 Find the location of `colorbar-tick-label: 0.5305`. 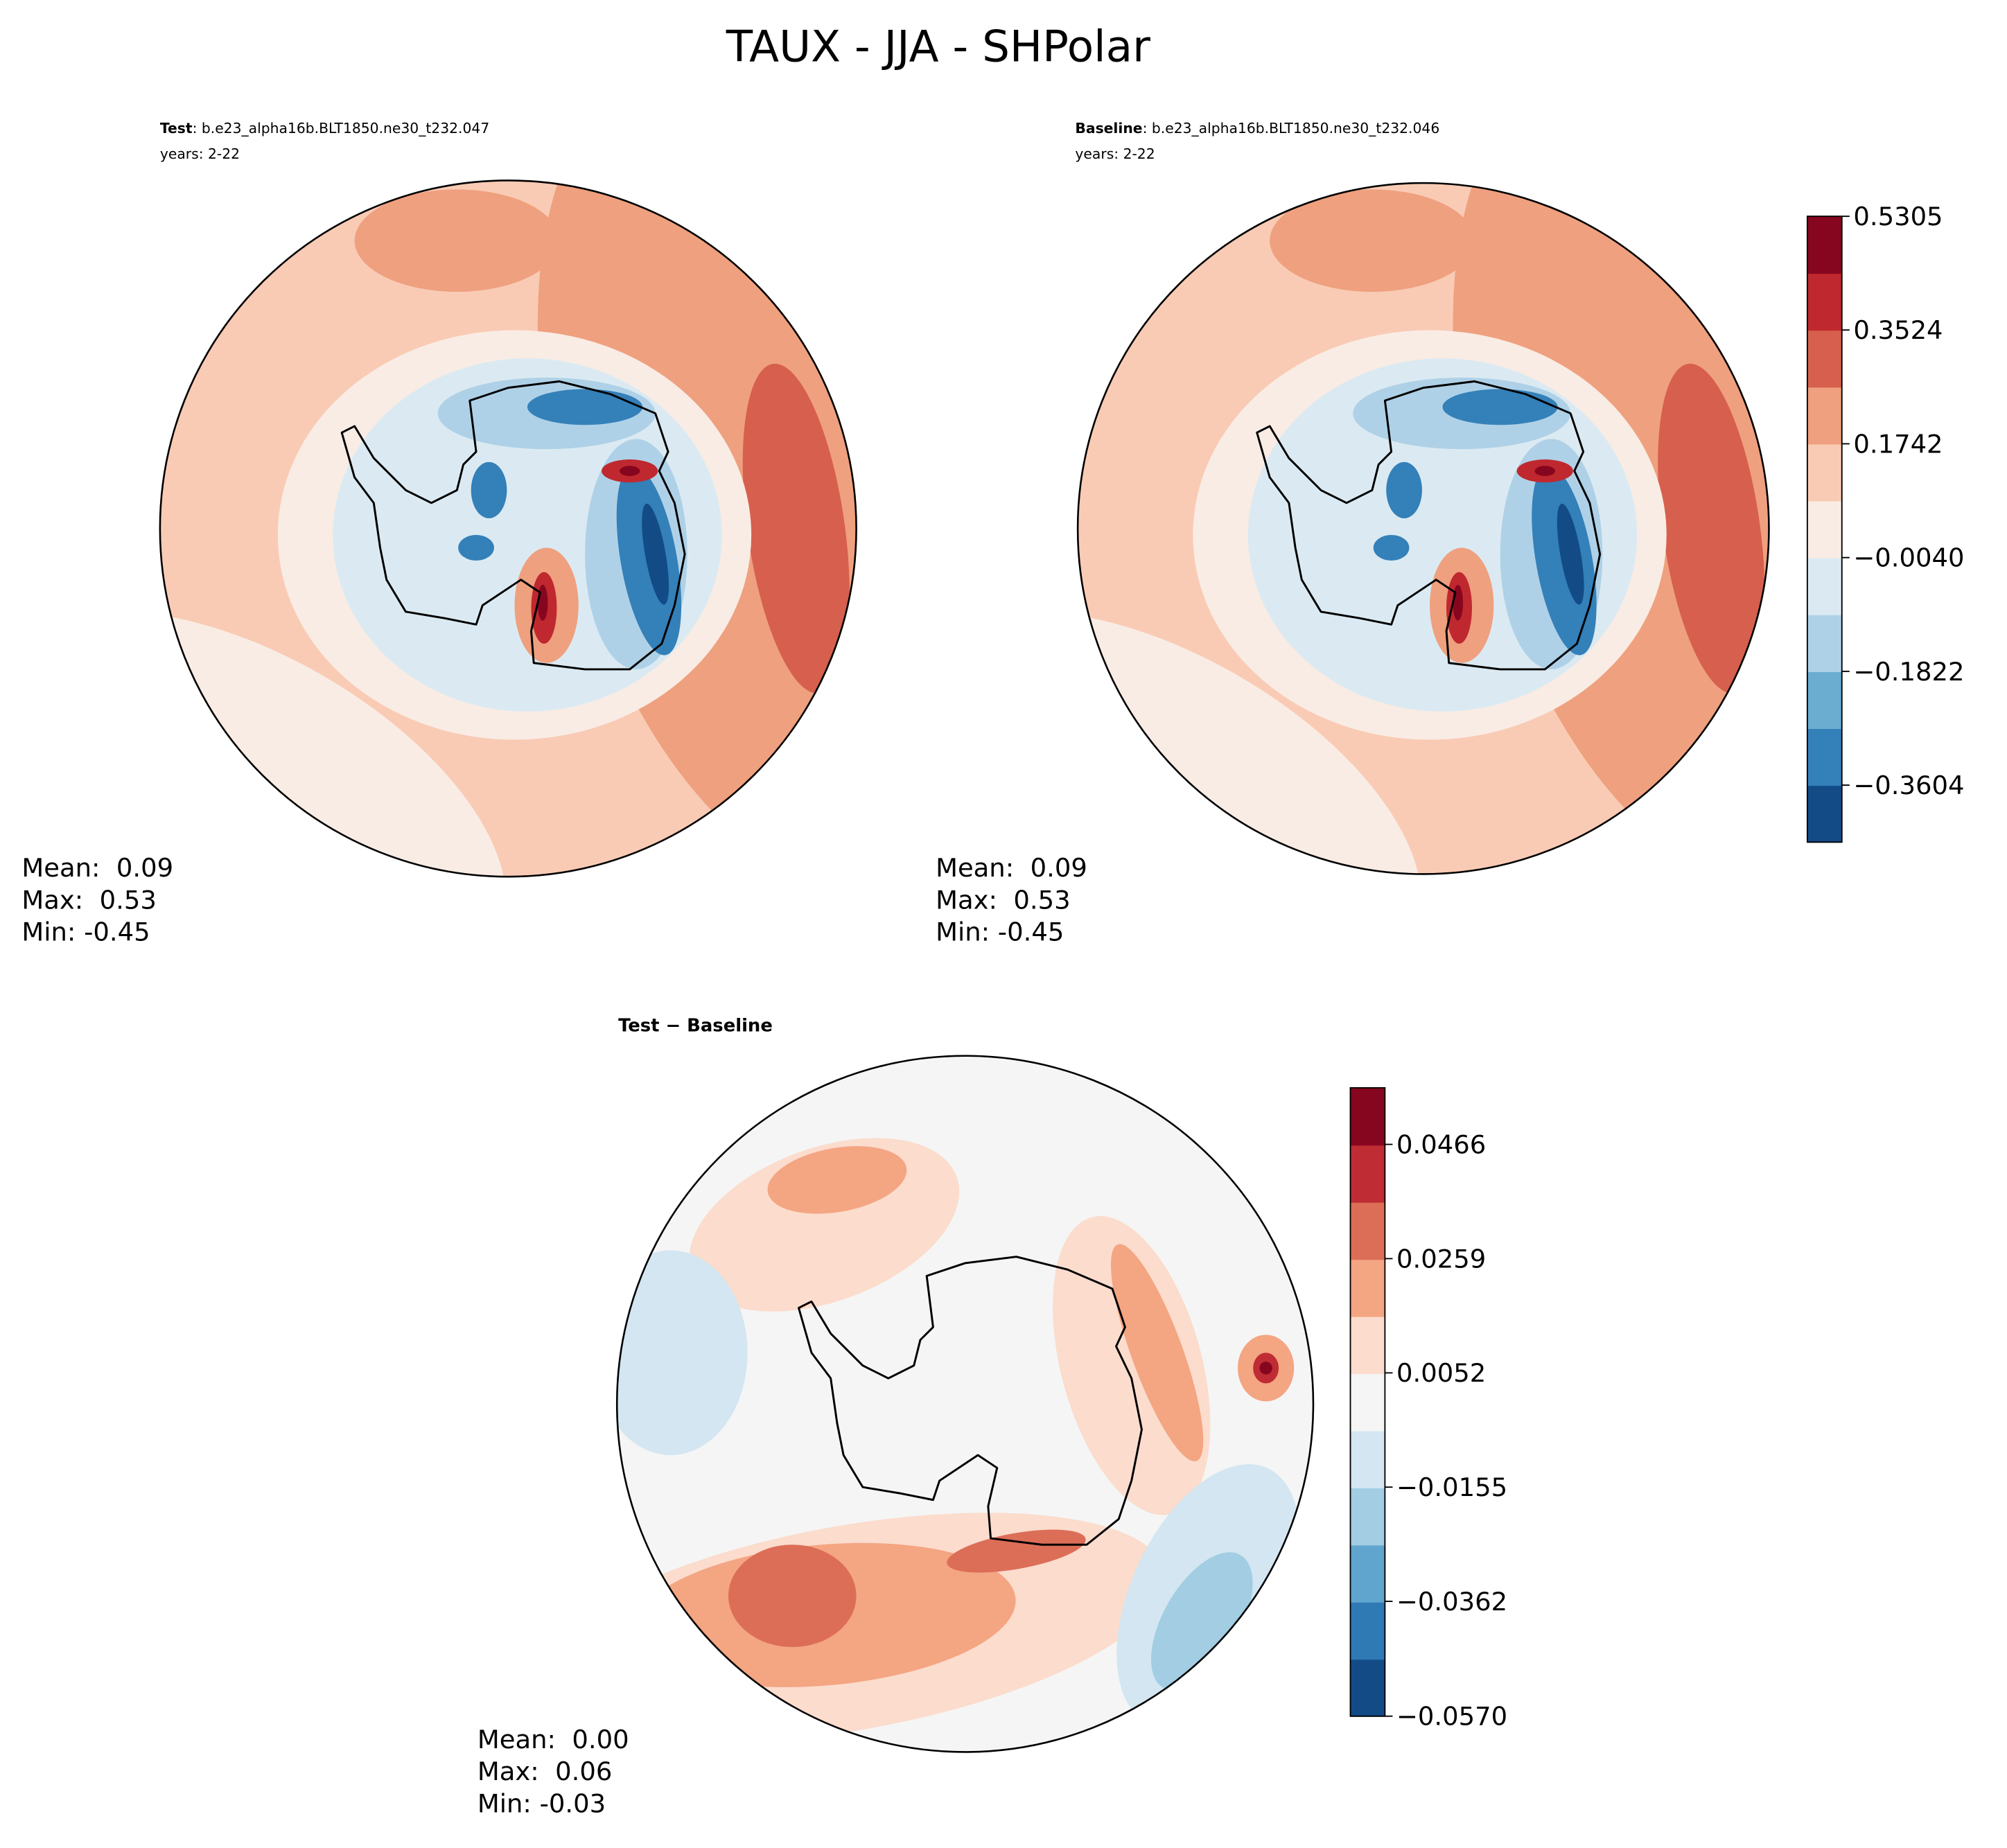

colorbar-tick-label: 0.5305 is located at coordinates (1898, 216).